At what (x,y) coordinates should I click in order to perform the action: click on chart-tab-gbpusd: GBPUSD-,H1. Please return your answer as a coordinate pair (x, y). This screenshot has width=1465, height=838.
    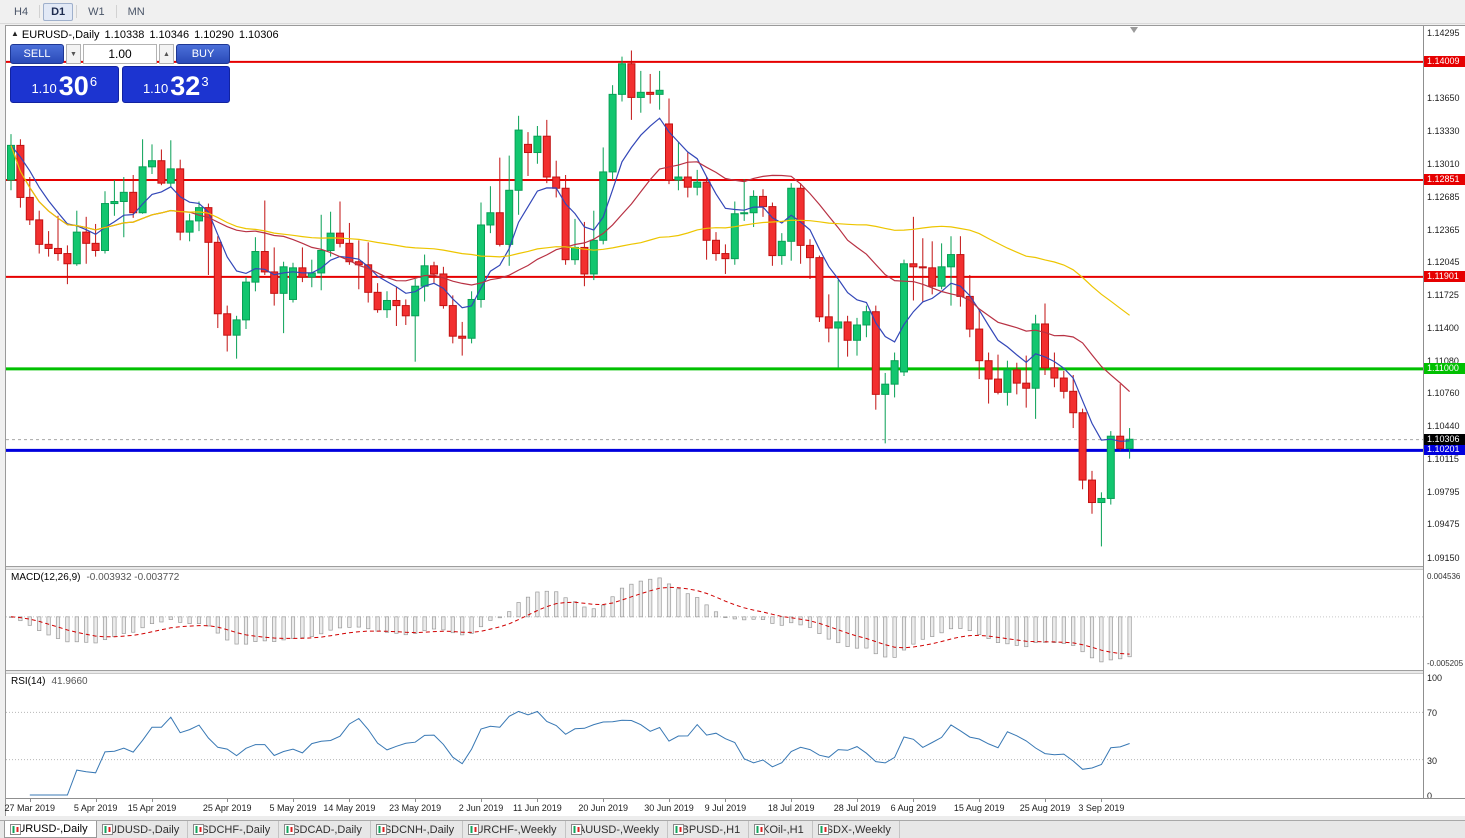
    Looking at the image, I should click on (708, 829).